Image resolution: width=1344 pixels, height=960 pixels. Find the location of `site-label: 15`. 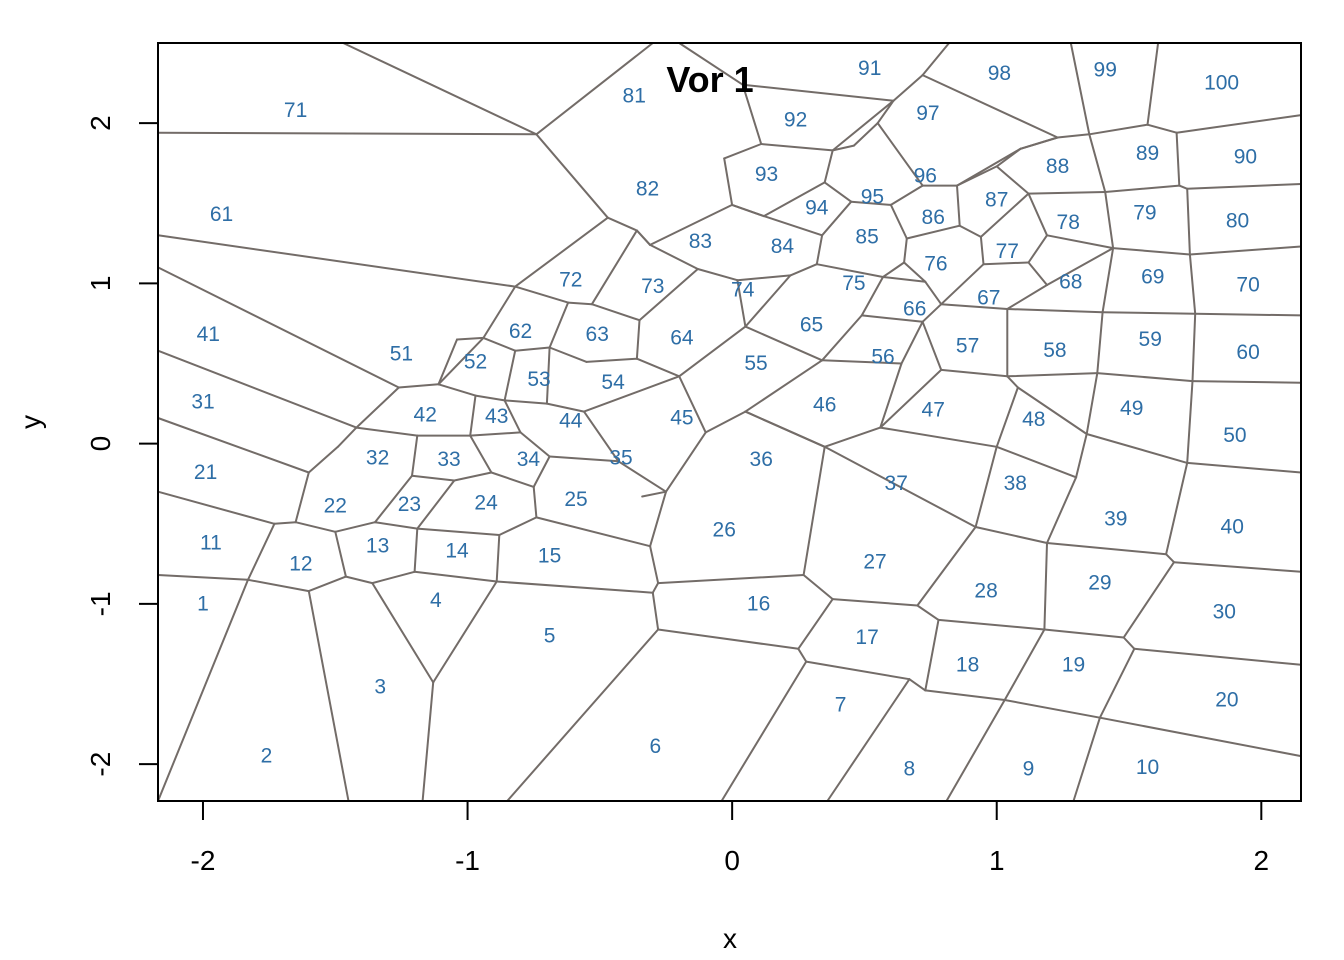

site-label: 15 is located at coordinates (549, 555).